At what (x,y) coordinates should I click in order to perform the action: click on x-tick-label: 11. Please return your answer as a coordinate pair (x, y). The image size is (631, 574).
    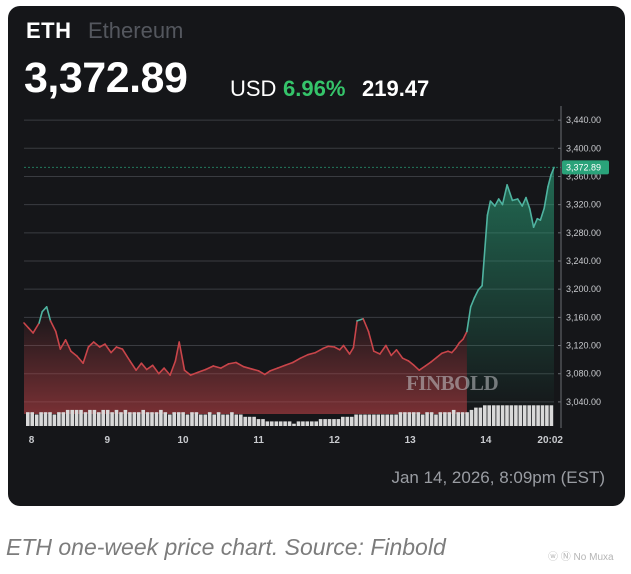
    Looking at the image, I should click on (258, 440).